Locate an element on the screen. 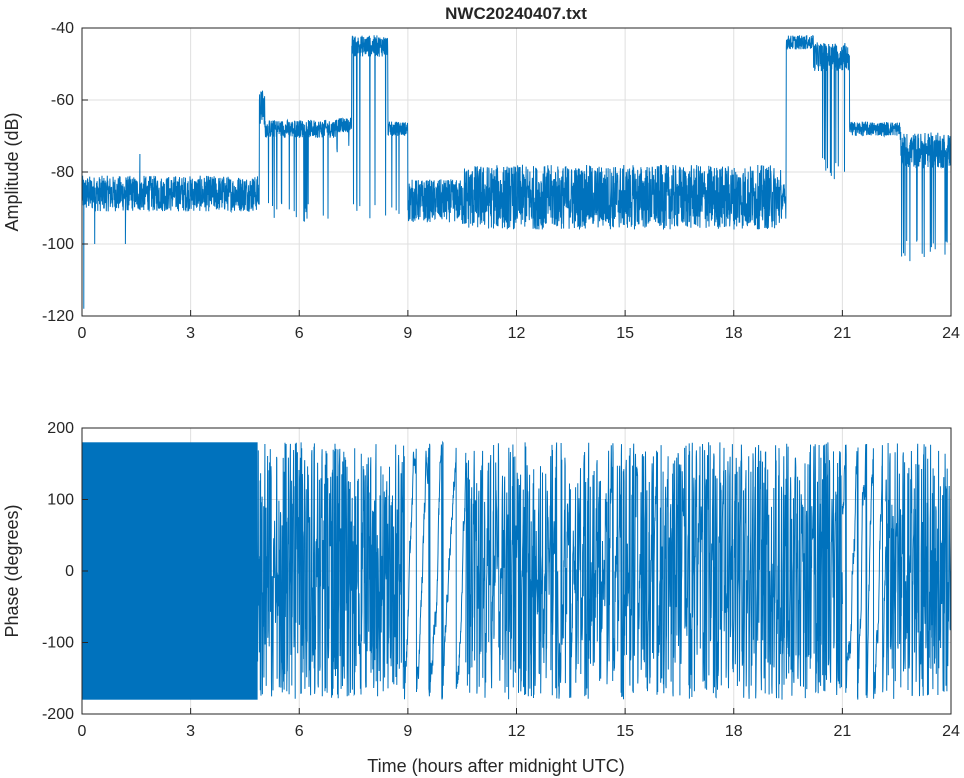  y-tick-label: -200 is located at coordinates (58, 714).